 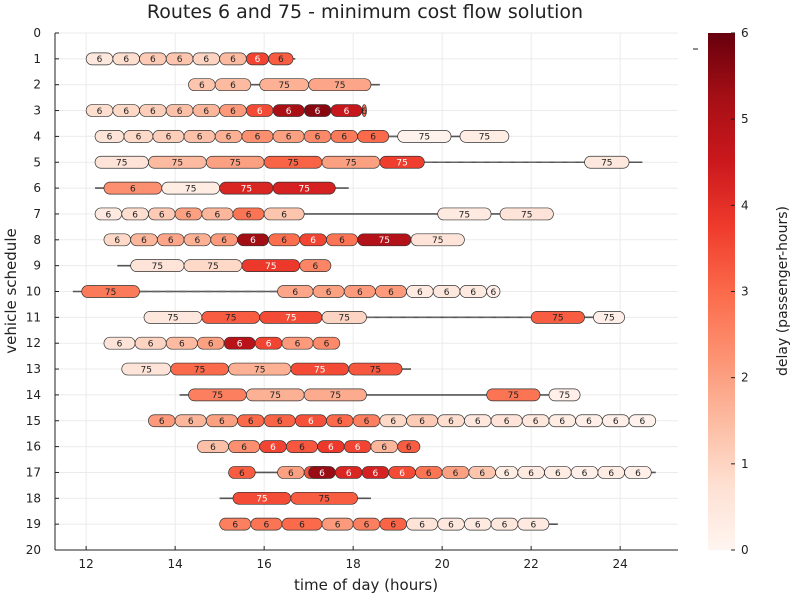 What do you see at coordinates (224, 265) in the screenshot?
I see `schedule-row: 75 75 75 6` at bounding box center [224, 265].